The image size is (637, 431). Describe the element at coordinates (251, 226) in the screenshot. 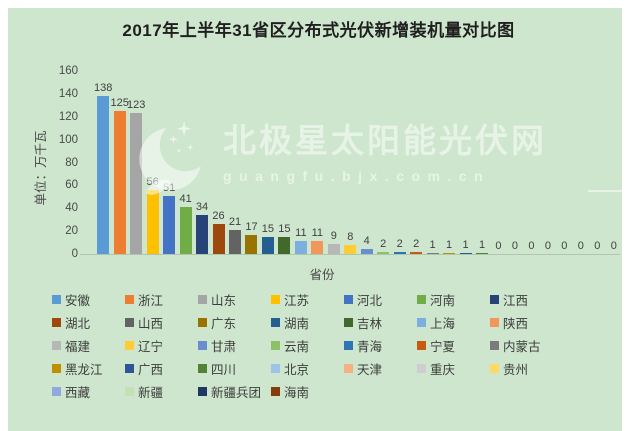

I see `bar-value-label: 17` at that location.